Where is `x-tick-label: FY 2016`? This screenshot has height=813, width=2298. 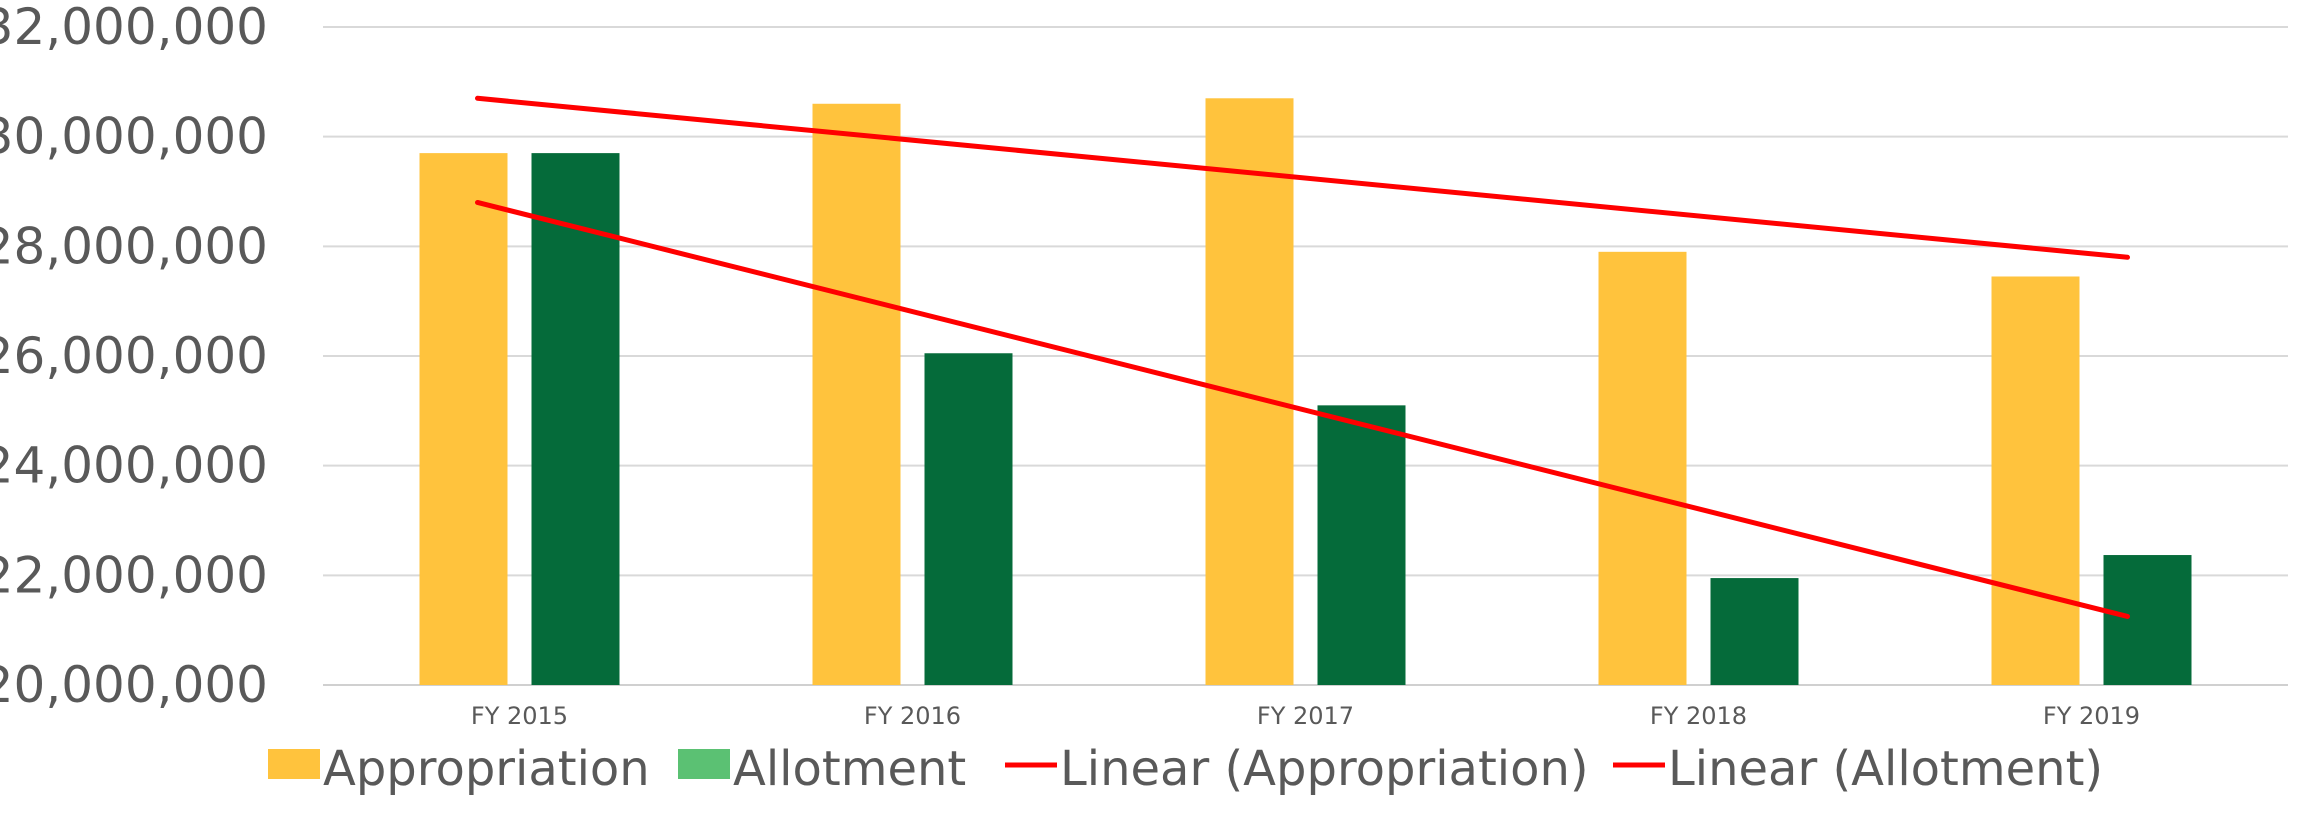 x-tick-label: FY 2016 is located at coordinates (912, 716).